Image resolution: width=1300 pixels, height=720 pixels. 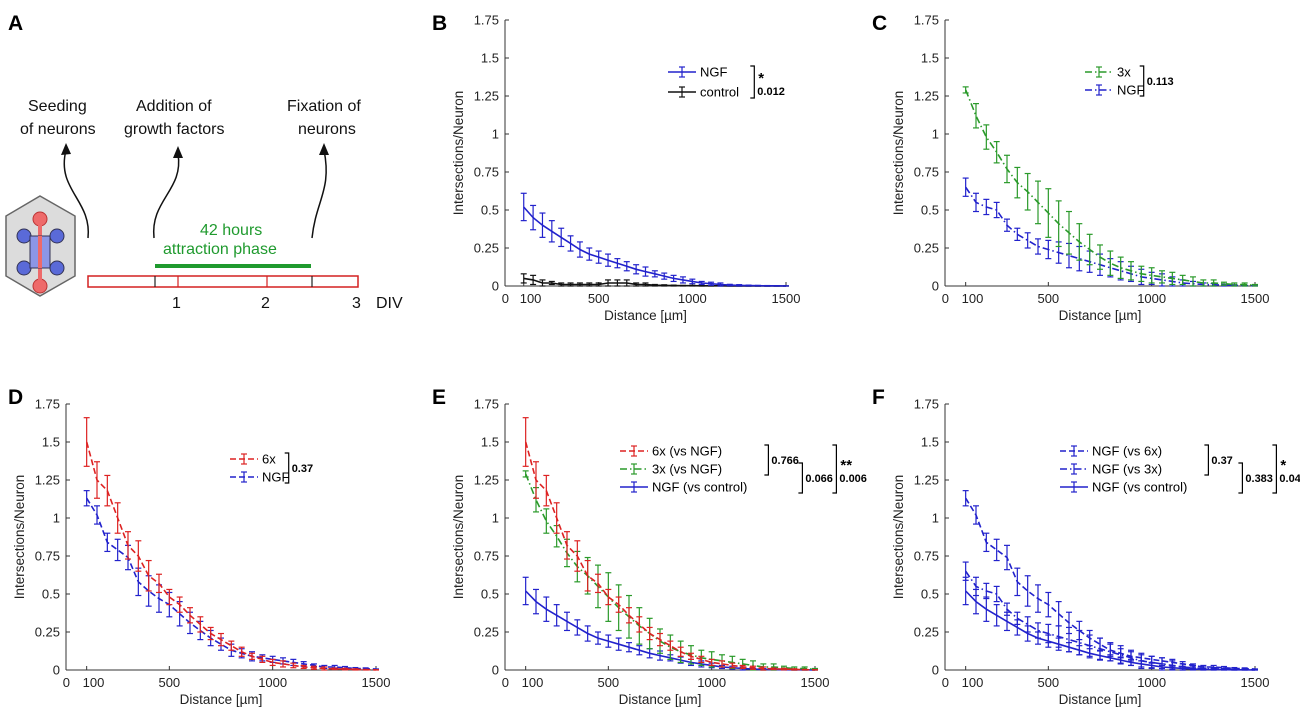 I want to click on event-addition-line2: growth factors, so click(x=174, y=129).